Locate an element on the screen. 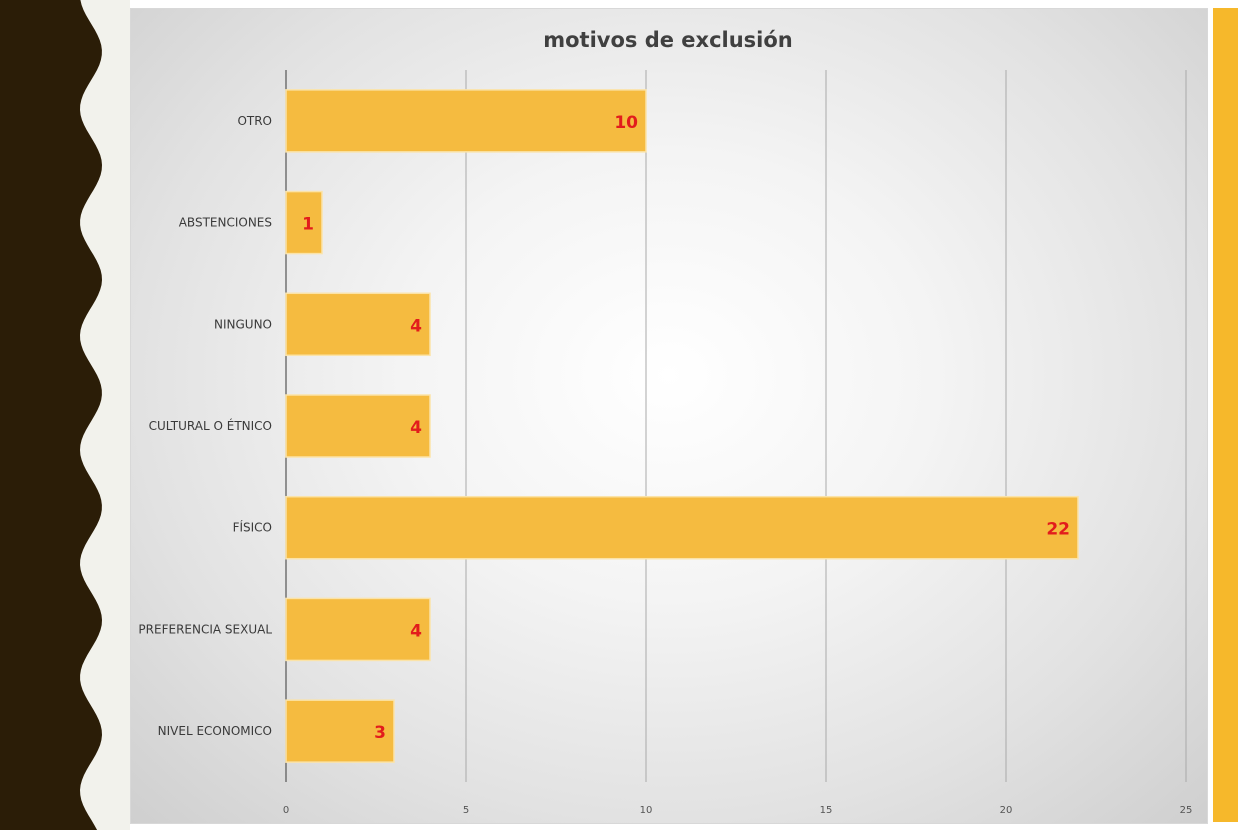 This screenshot has height=830, width=1238. data-label: 22 is located at coordinates (1058, 530).